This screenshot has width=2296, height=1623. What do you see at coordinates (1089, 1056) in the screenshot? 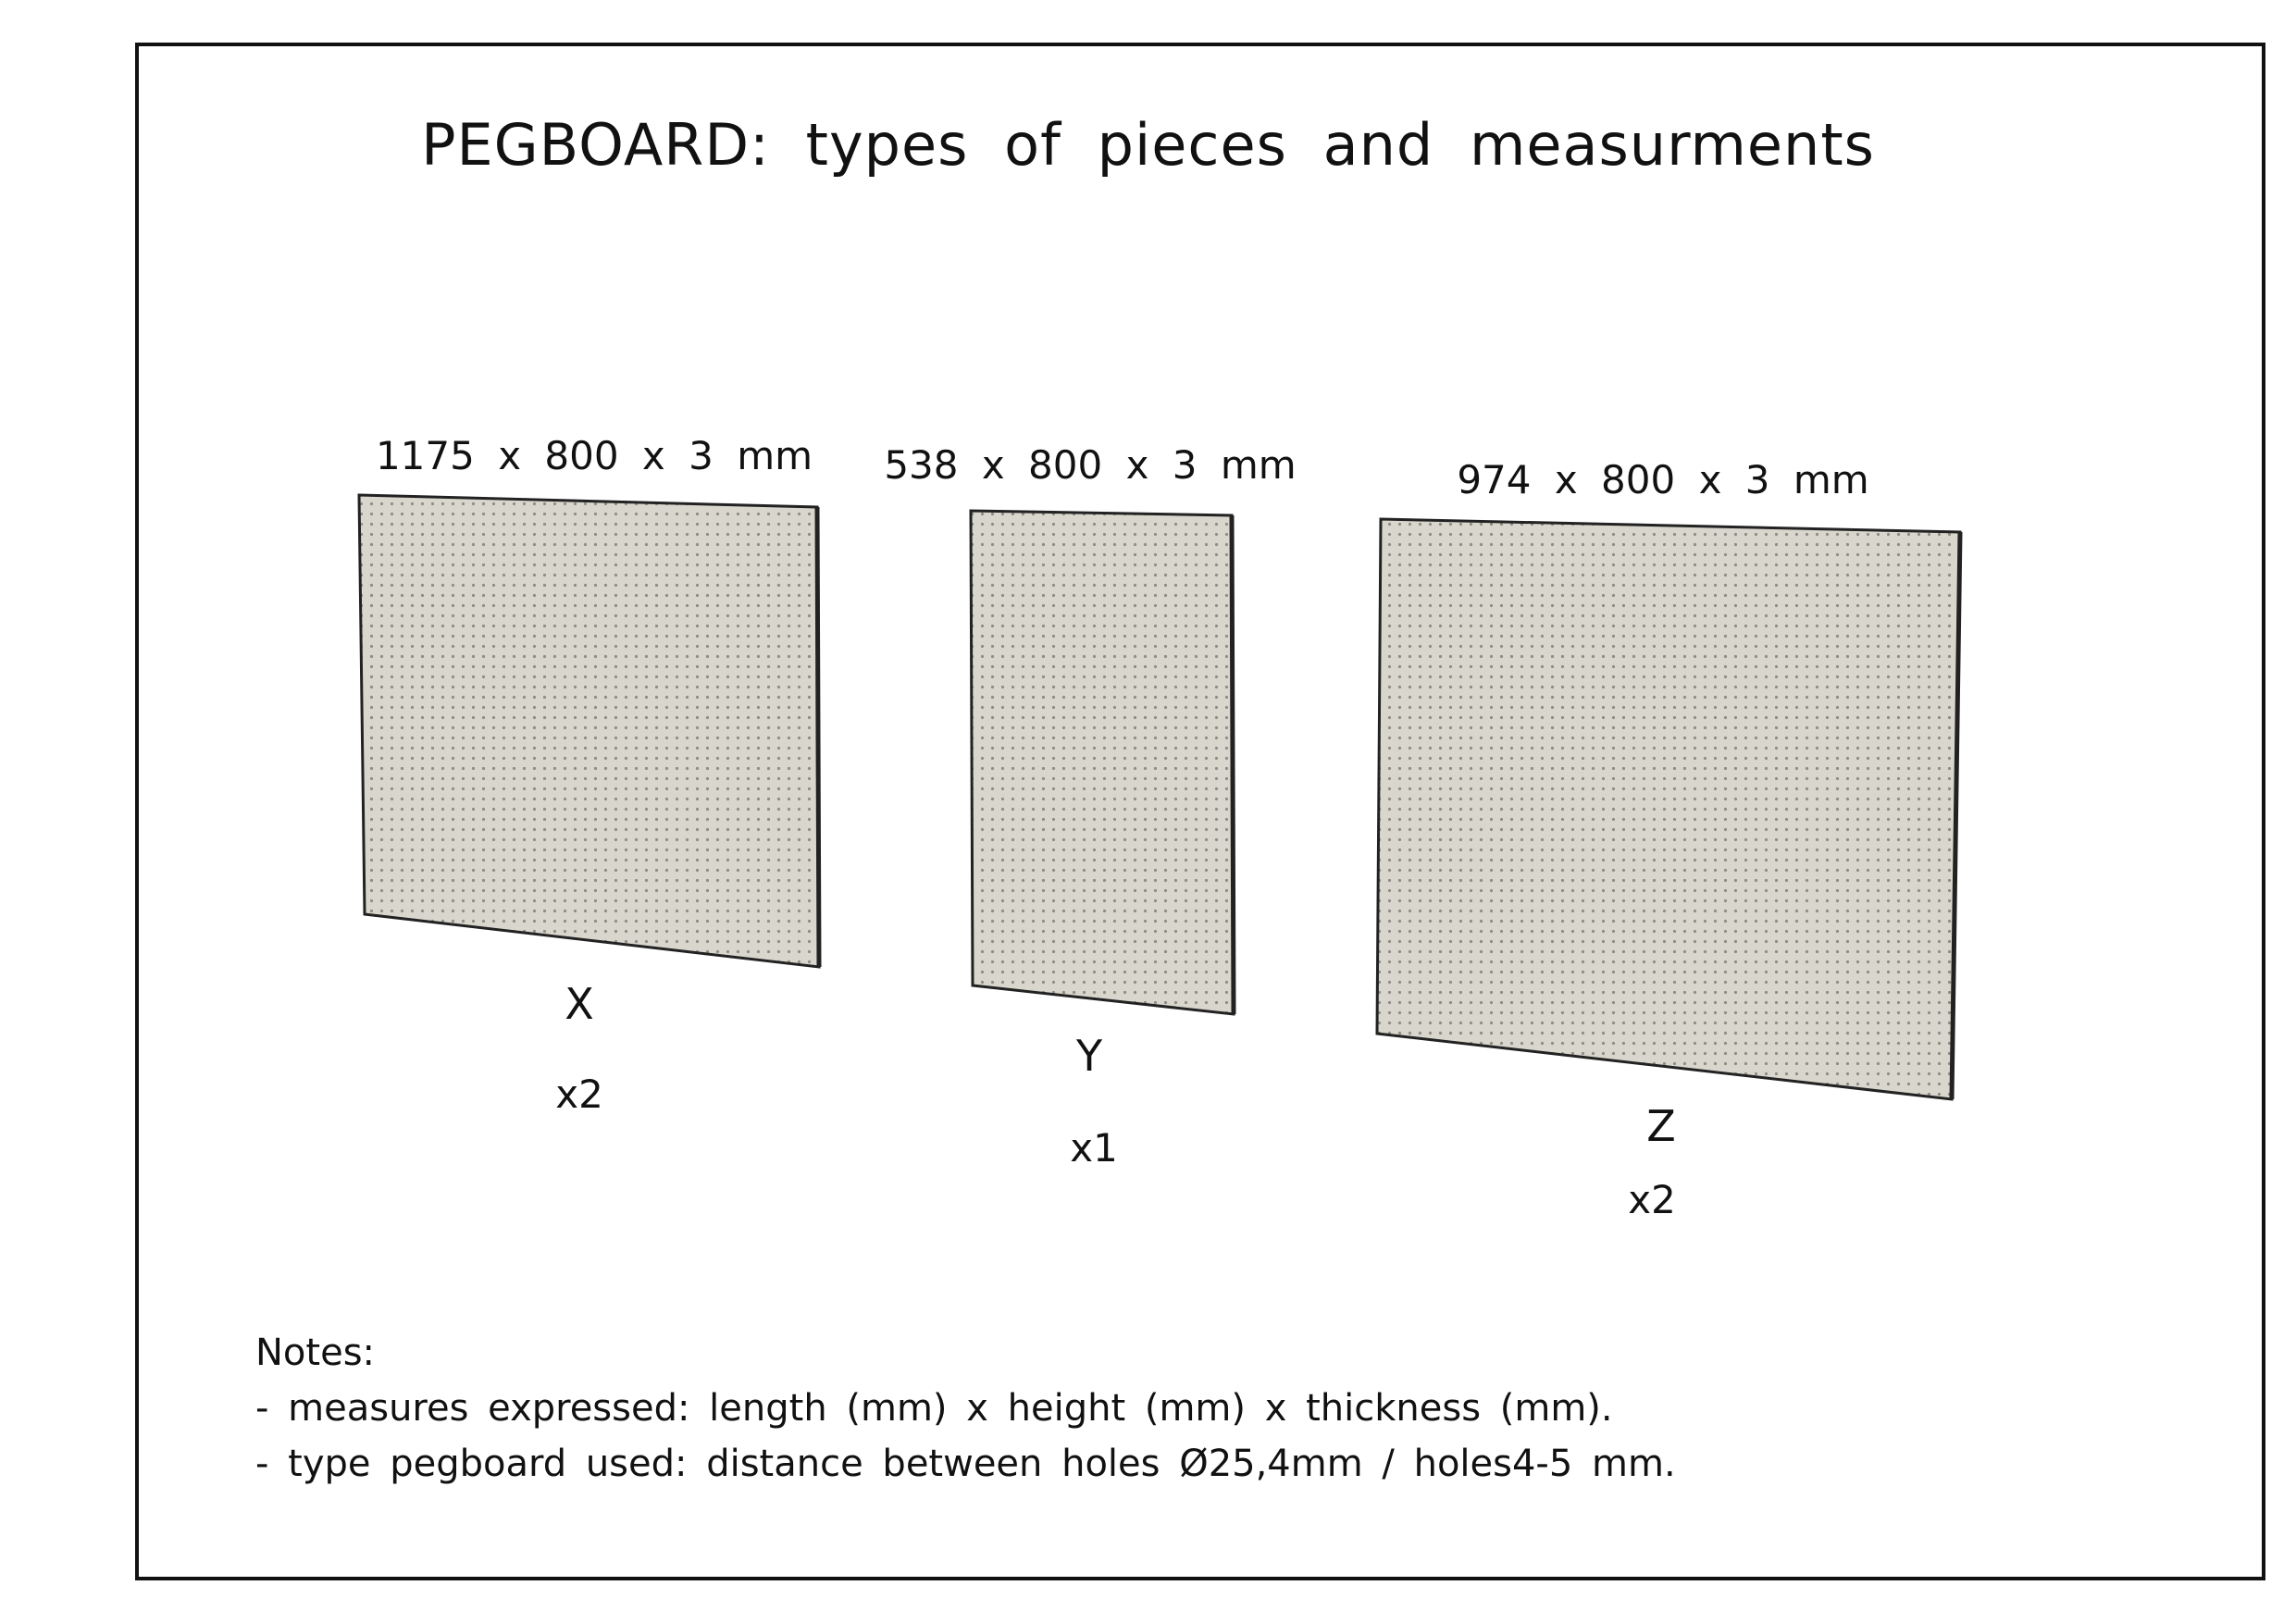
I see `piece-y-code: Y` at bounding box center [1089, 1056].